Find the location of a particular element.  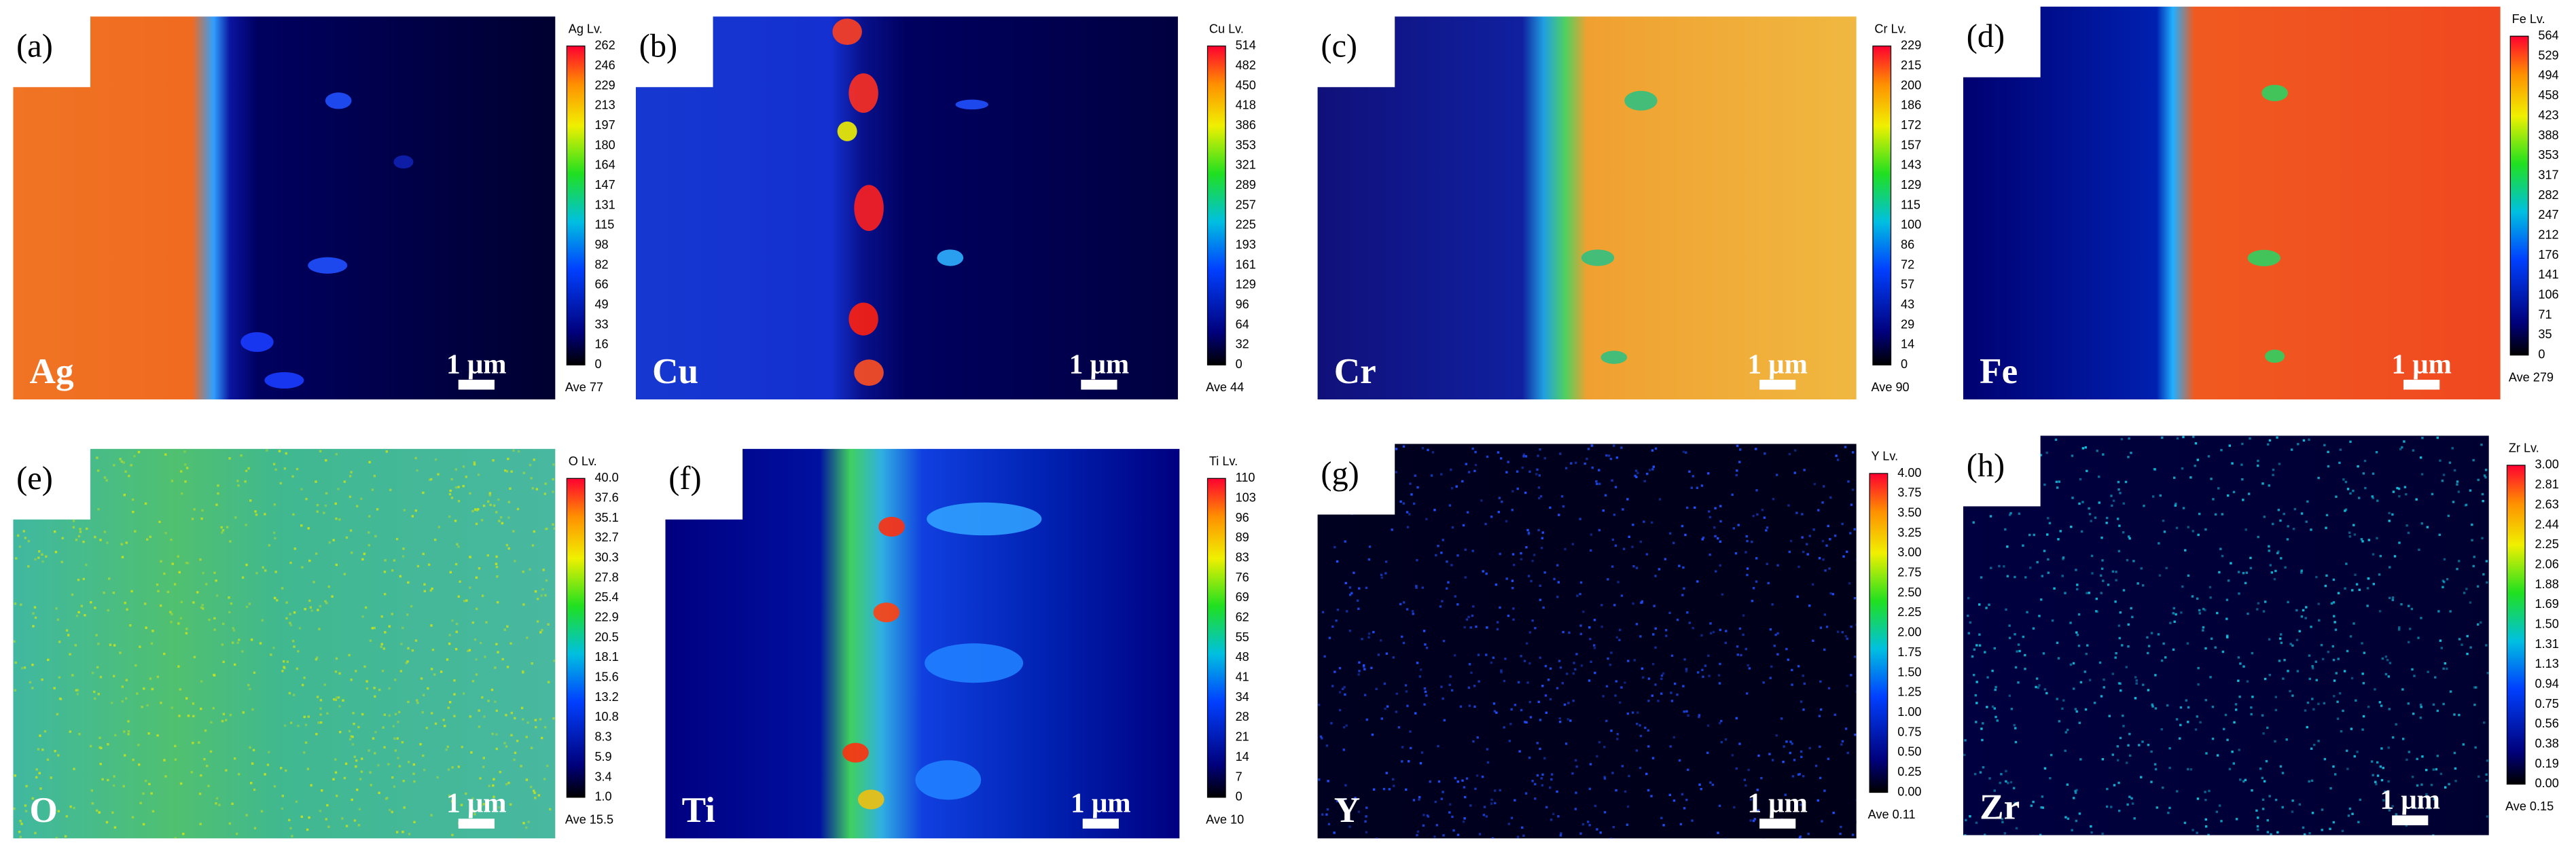

colorbar-tick-label: 21 is located at coordinates (1242, 737).